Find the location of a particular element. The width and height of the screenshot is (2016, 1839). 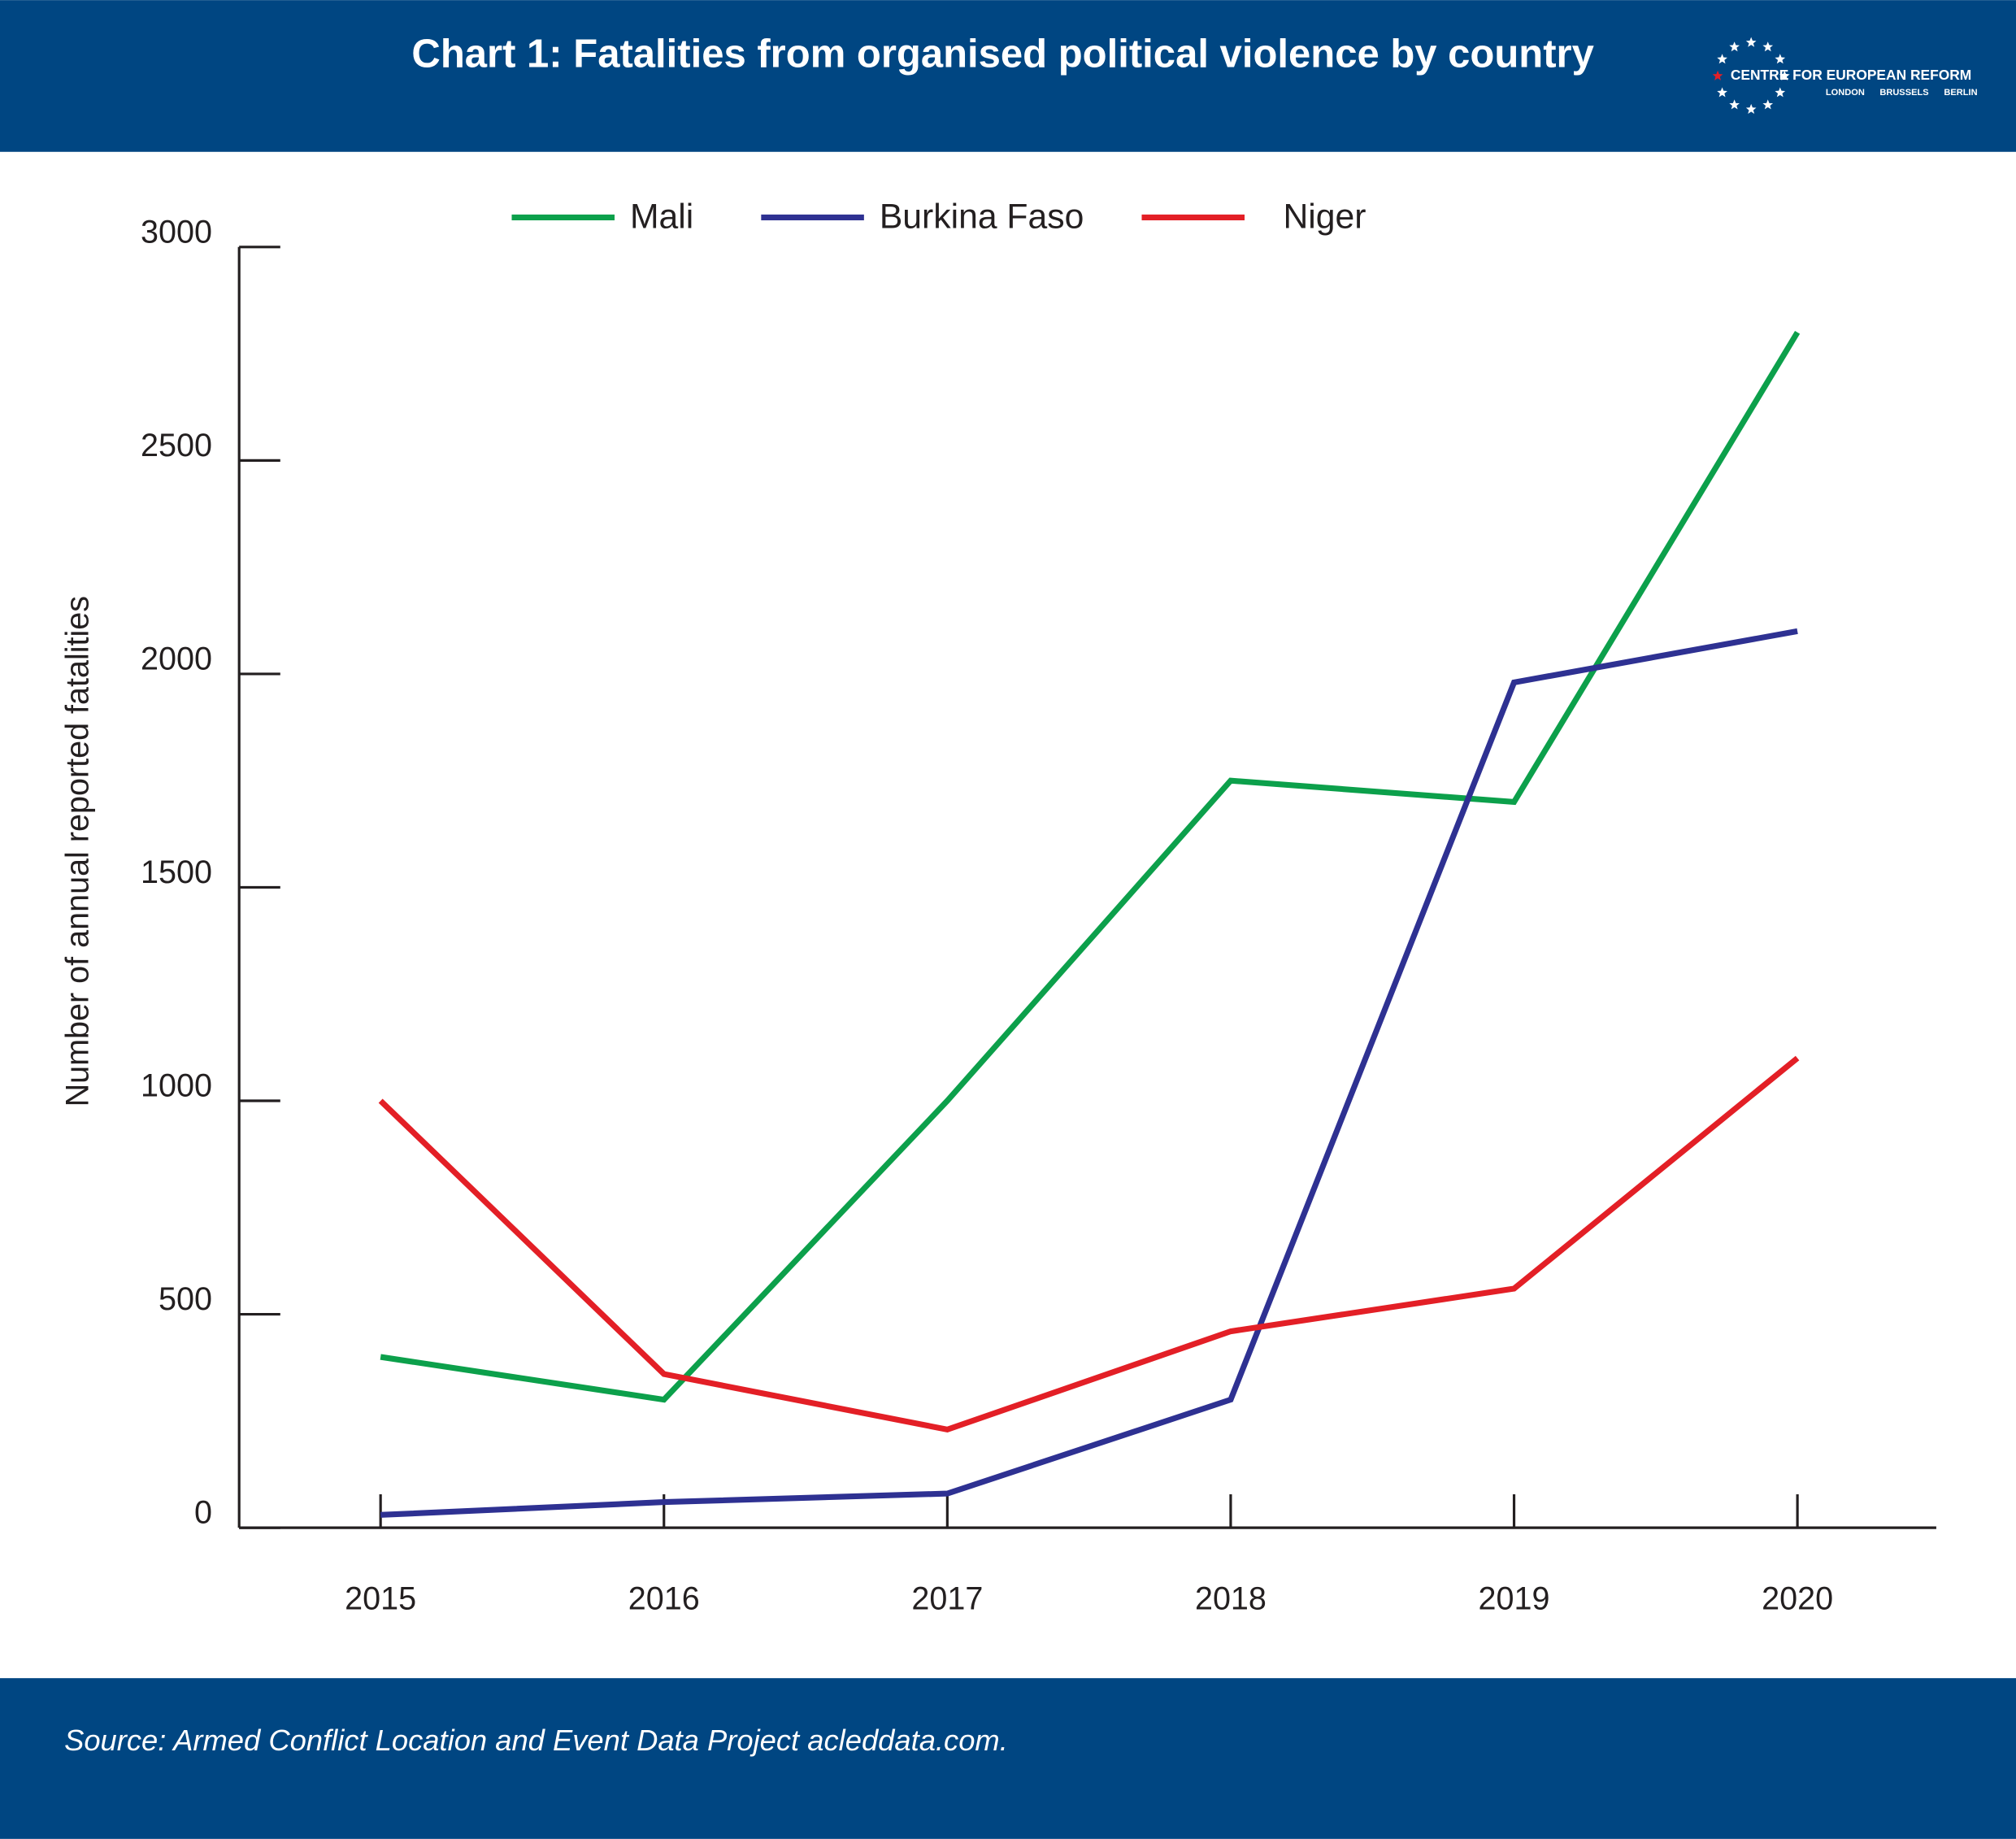

y-tick-label: 0 is located at coordinates (203, 1513).